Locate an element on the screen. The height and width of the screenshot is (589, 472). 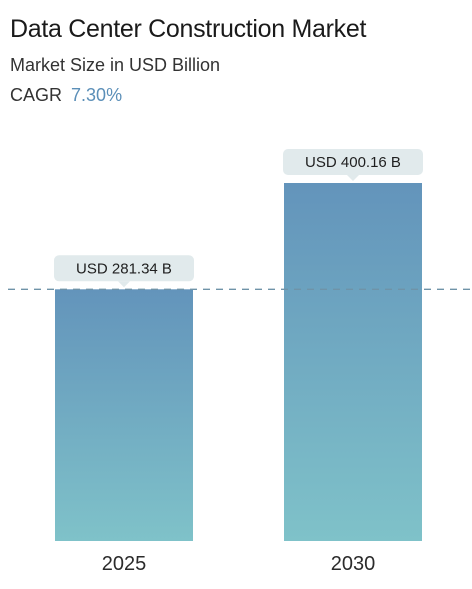
cagr-value: 7.30% is located at coordinates (97, 95).